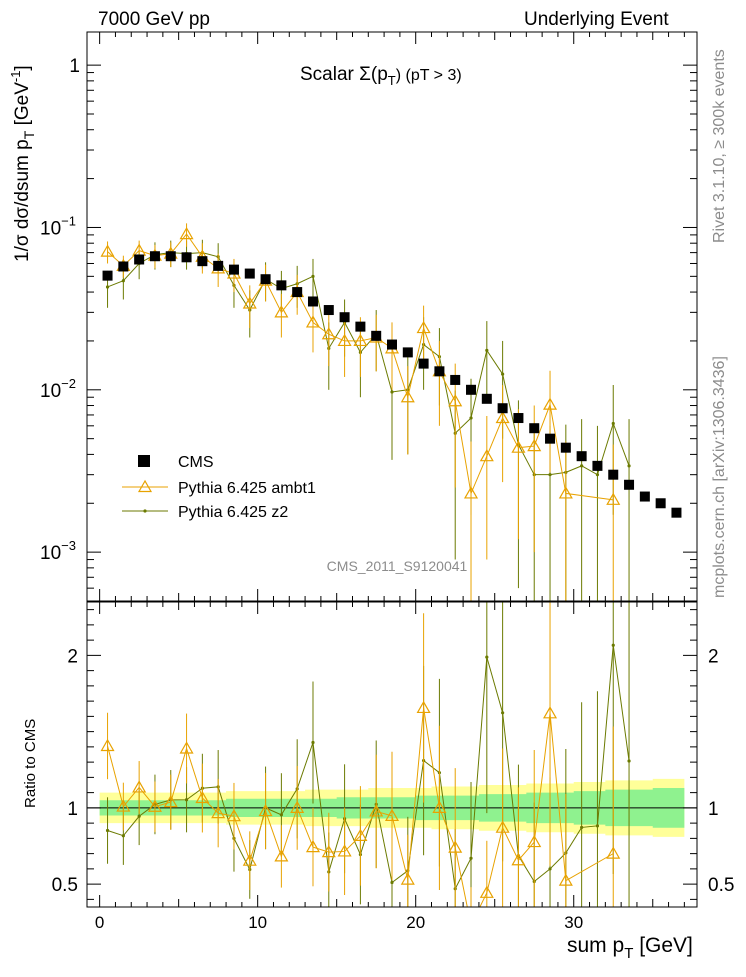 This screenshot has width=746, height=977. Describe the element at coordinates (144, 461) in the screenshot. I see `legend-cms-marker` at that location.